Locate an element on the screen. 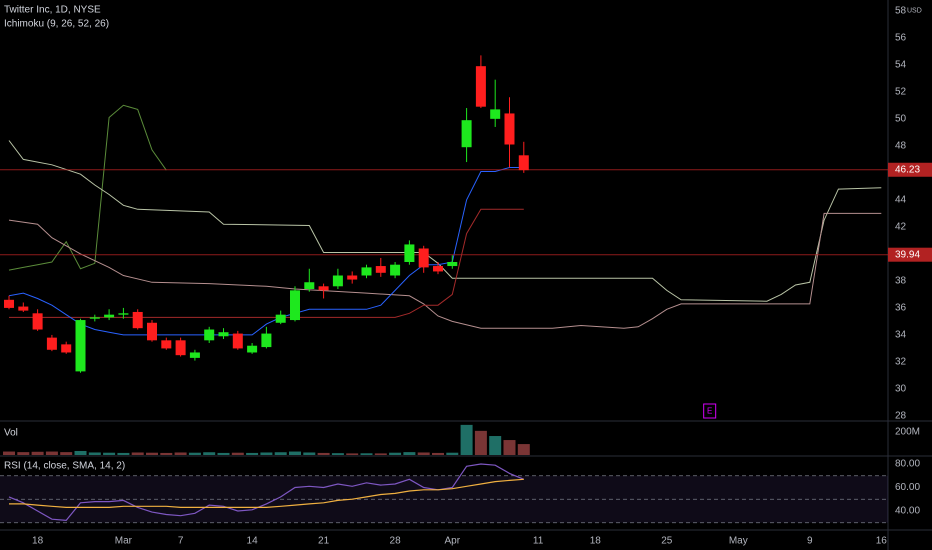 The height and width of the screenshot is (550, 932). indicator-title: Ichimoku (9, 26, 52, 26) is located at coordinates (56, 24).